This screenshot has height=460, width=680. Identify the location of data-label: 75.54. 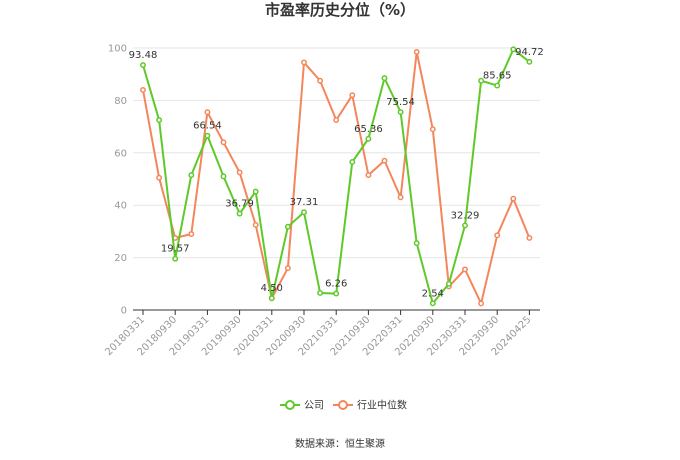
(400, 102).